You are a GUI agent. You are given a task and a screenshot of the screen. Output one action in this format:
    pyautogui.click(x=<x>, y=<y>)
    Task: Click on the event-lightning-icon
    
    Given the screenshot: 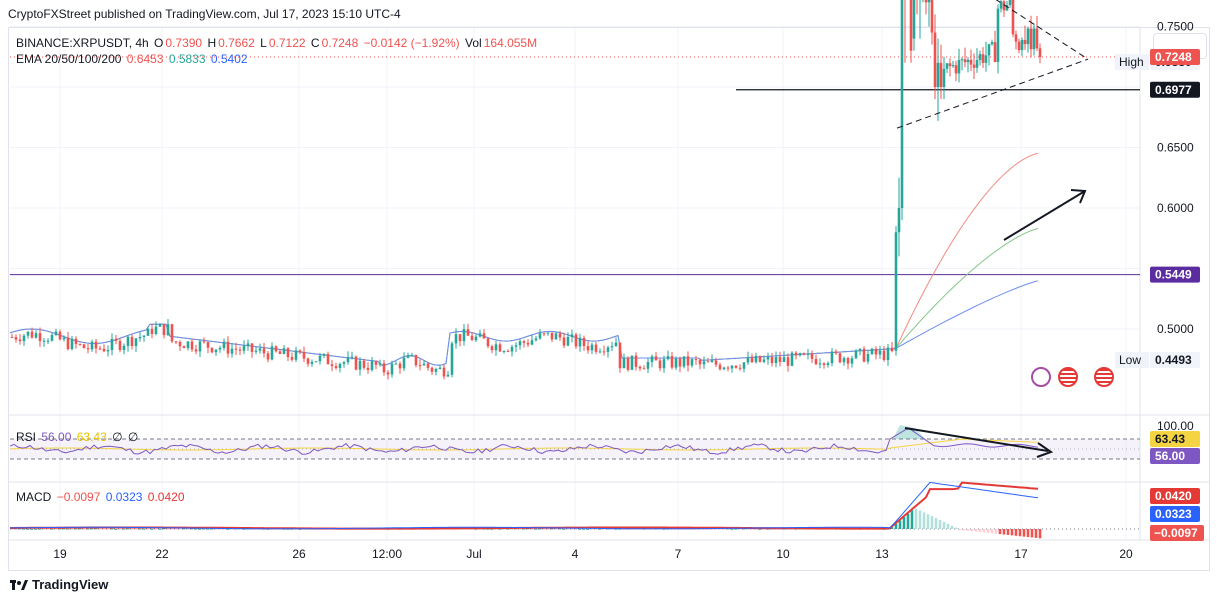 What is the action you would take?
    pyautogui.click(x=1041, y=377)
    